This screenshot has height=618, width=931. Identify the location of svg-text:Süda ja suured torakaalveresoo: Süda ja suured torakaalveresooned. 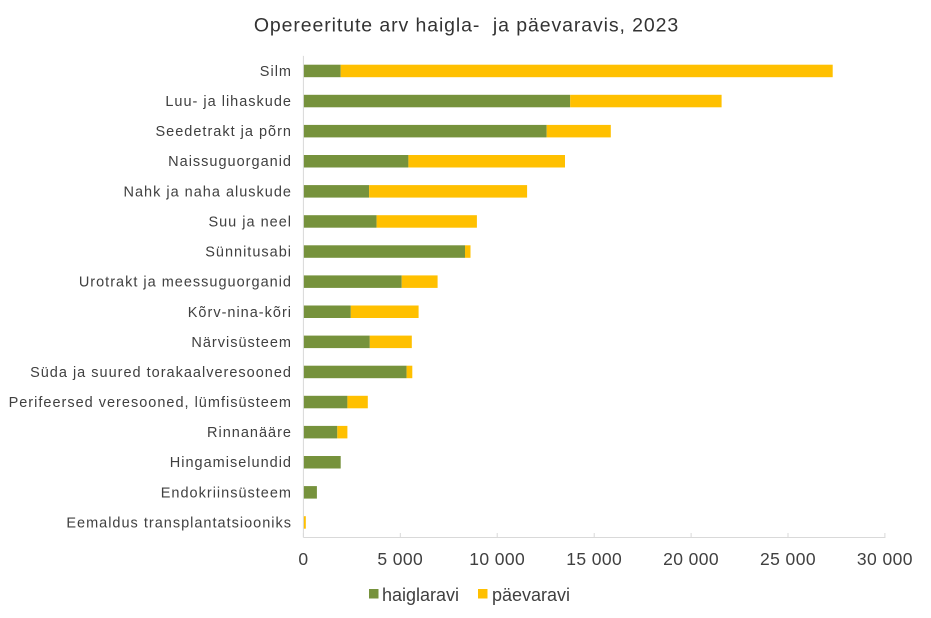
(161, 373).